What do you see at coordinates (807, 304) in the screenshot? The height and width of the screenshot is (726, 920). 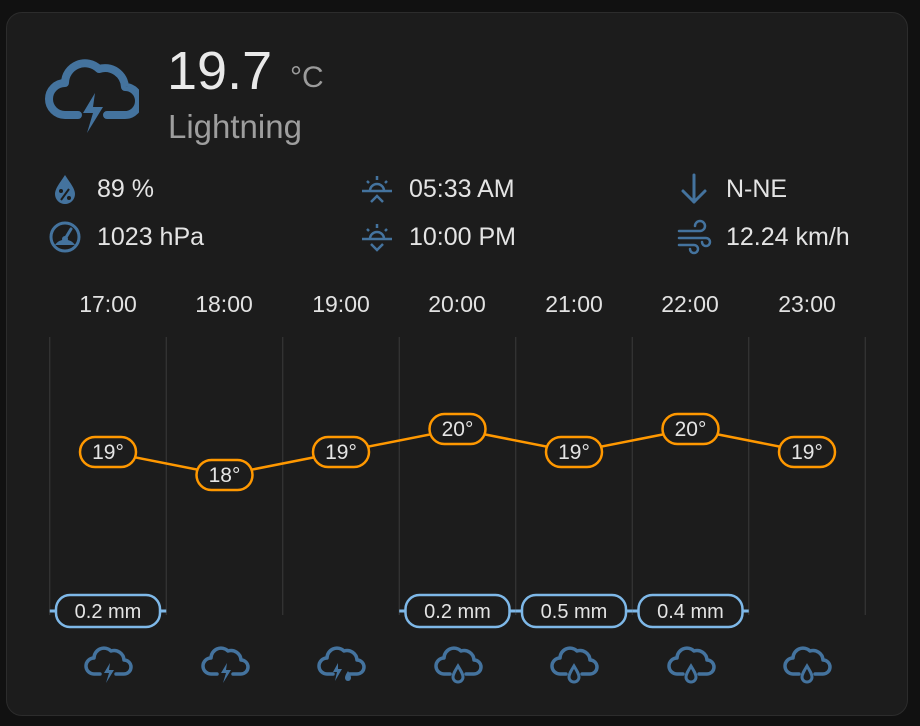 I see `forecast-time-label: 23:00` at bounding box center [807, 304].